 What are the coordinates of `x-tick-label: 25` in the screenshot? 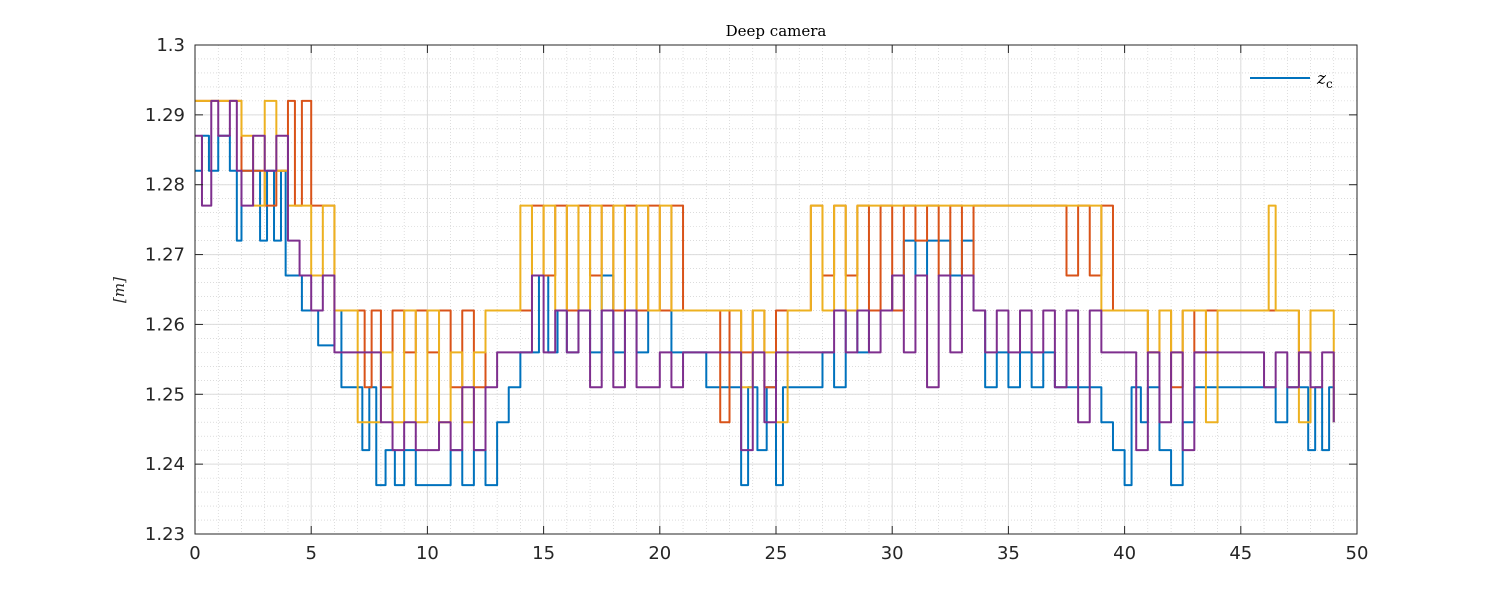 It's located at (776, 553).